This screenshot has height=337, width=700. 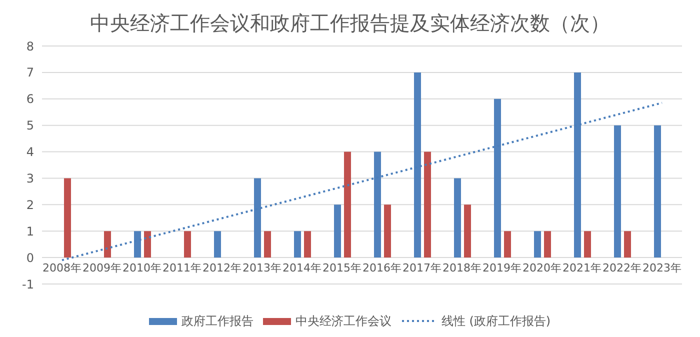 What do you see at coordinates (582, 268) in the screenshot?
I see `x-tick-label: 2021年` at bounding box center [582, 268].